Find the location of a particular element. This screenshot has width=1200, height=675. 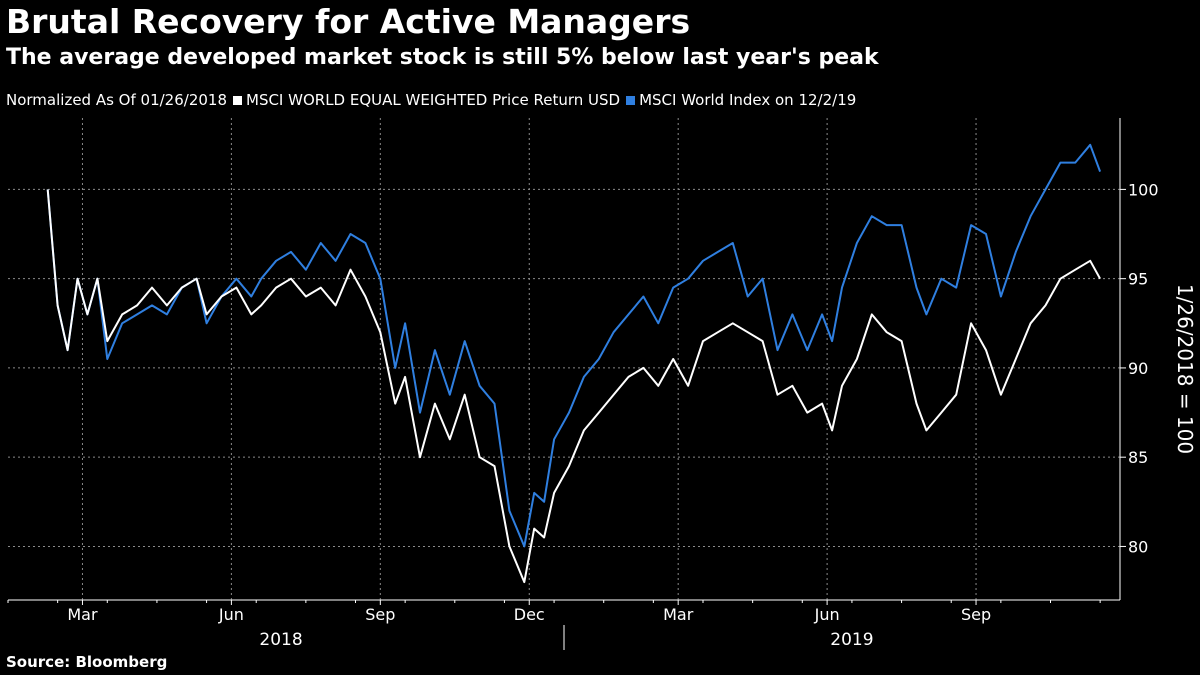

x-year-label: 2019 is located at coordinates (851, 640).